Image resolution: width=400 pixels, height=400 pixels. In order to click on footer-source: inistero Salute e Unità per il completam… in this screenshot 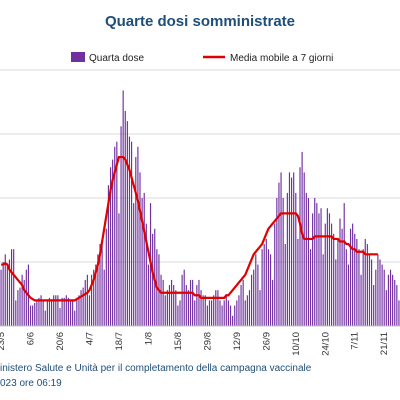, I will do `click(156, 368)`.